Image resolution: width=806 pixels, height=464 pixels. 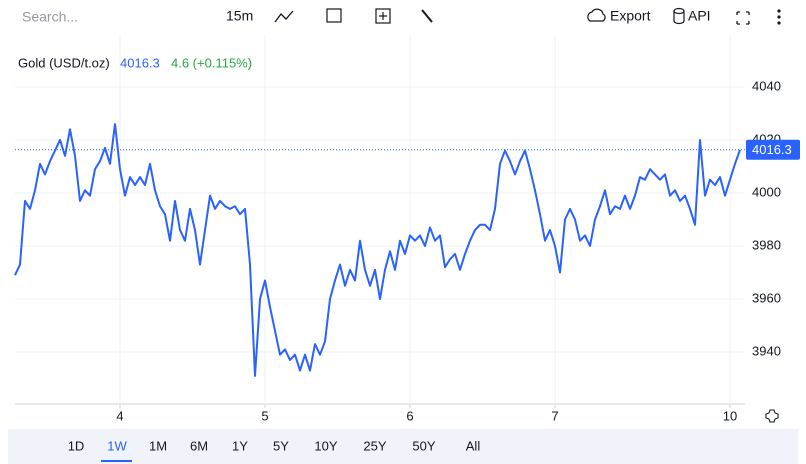 What do you see at coordinates (117, 445) in the screenshot?
I see `range-button: 1W` at bounding box center [117, 445].